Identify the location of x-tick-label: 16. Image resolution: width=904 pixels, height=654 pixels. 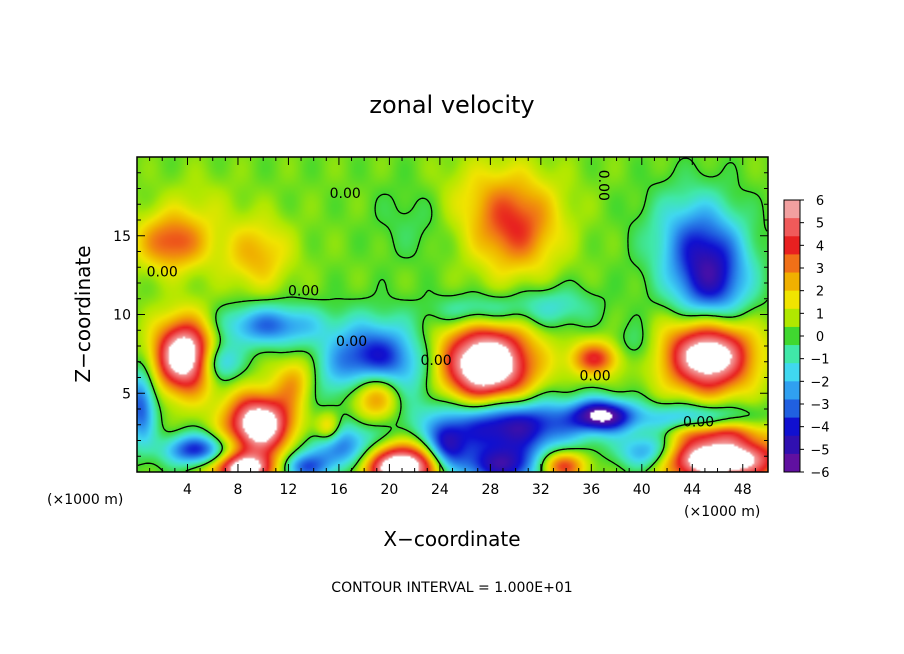
(339, 490).